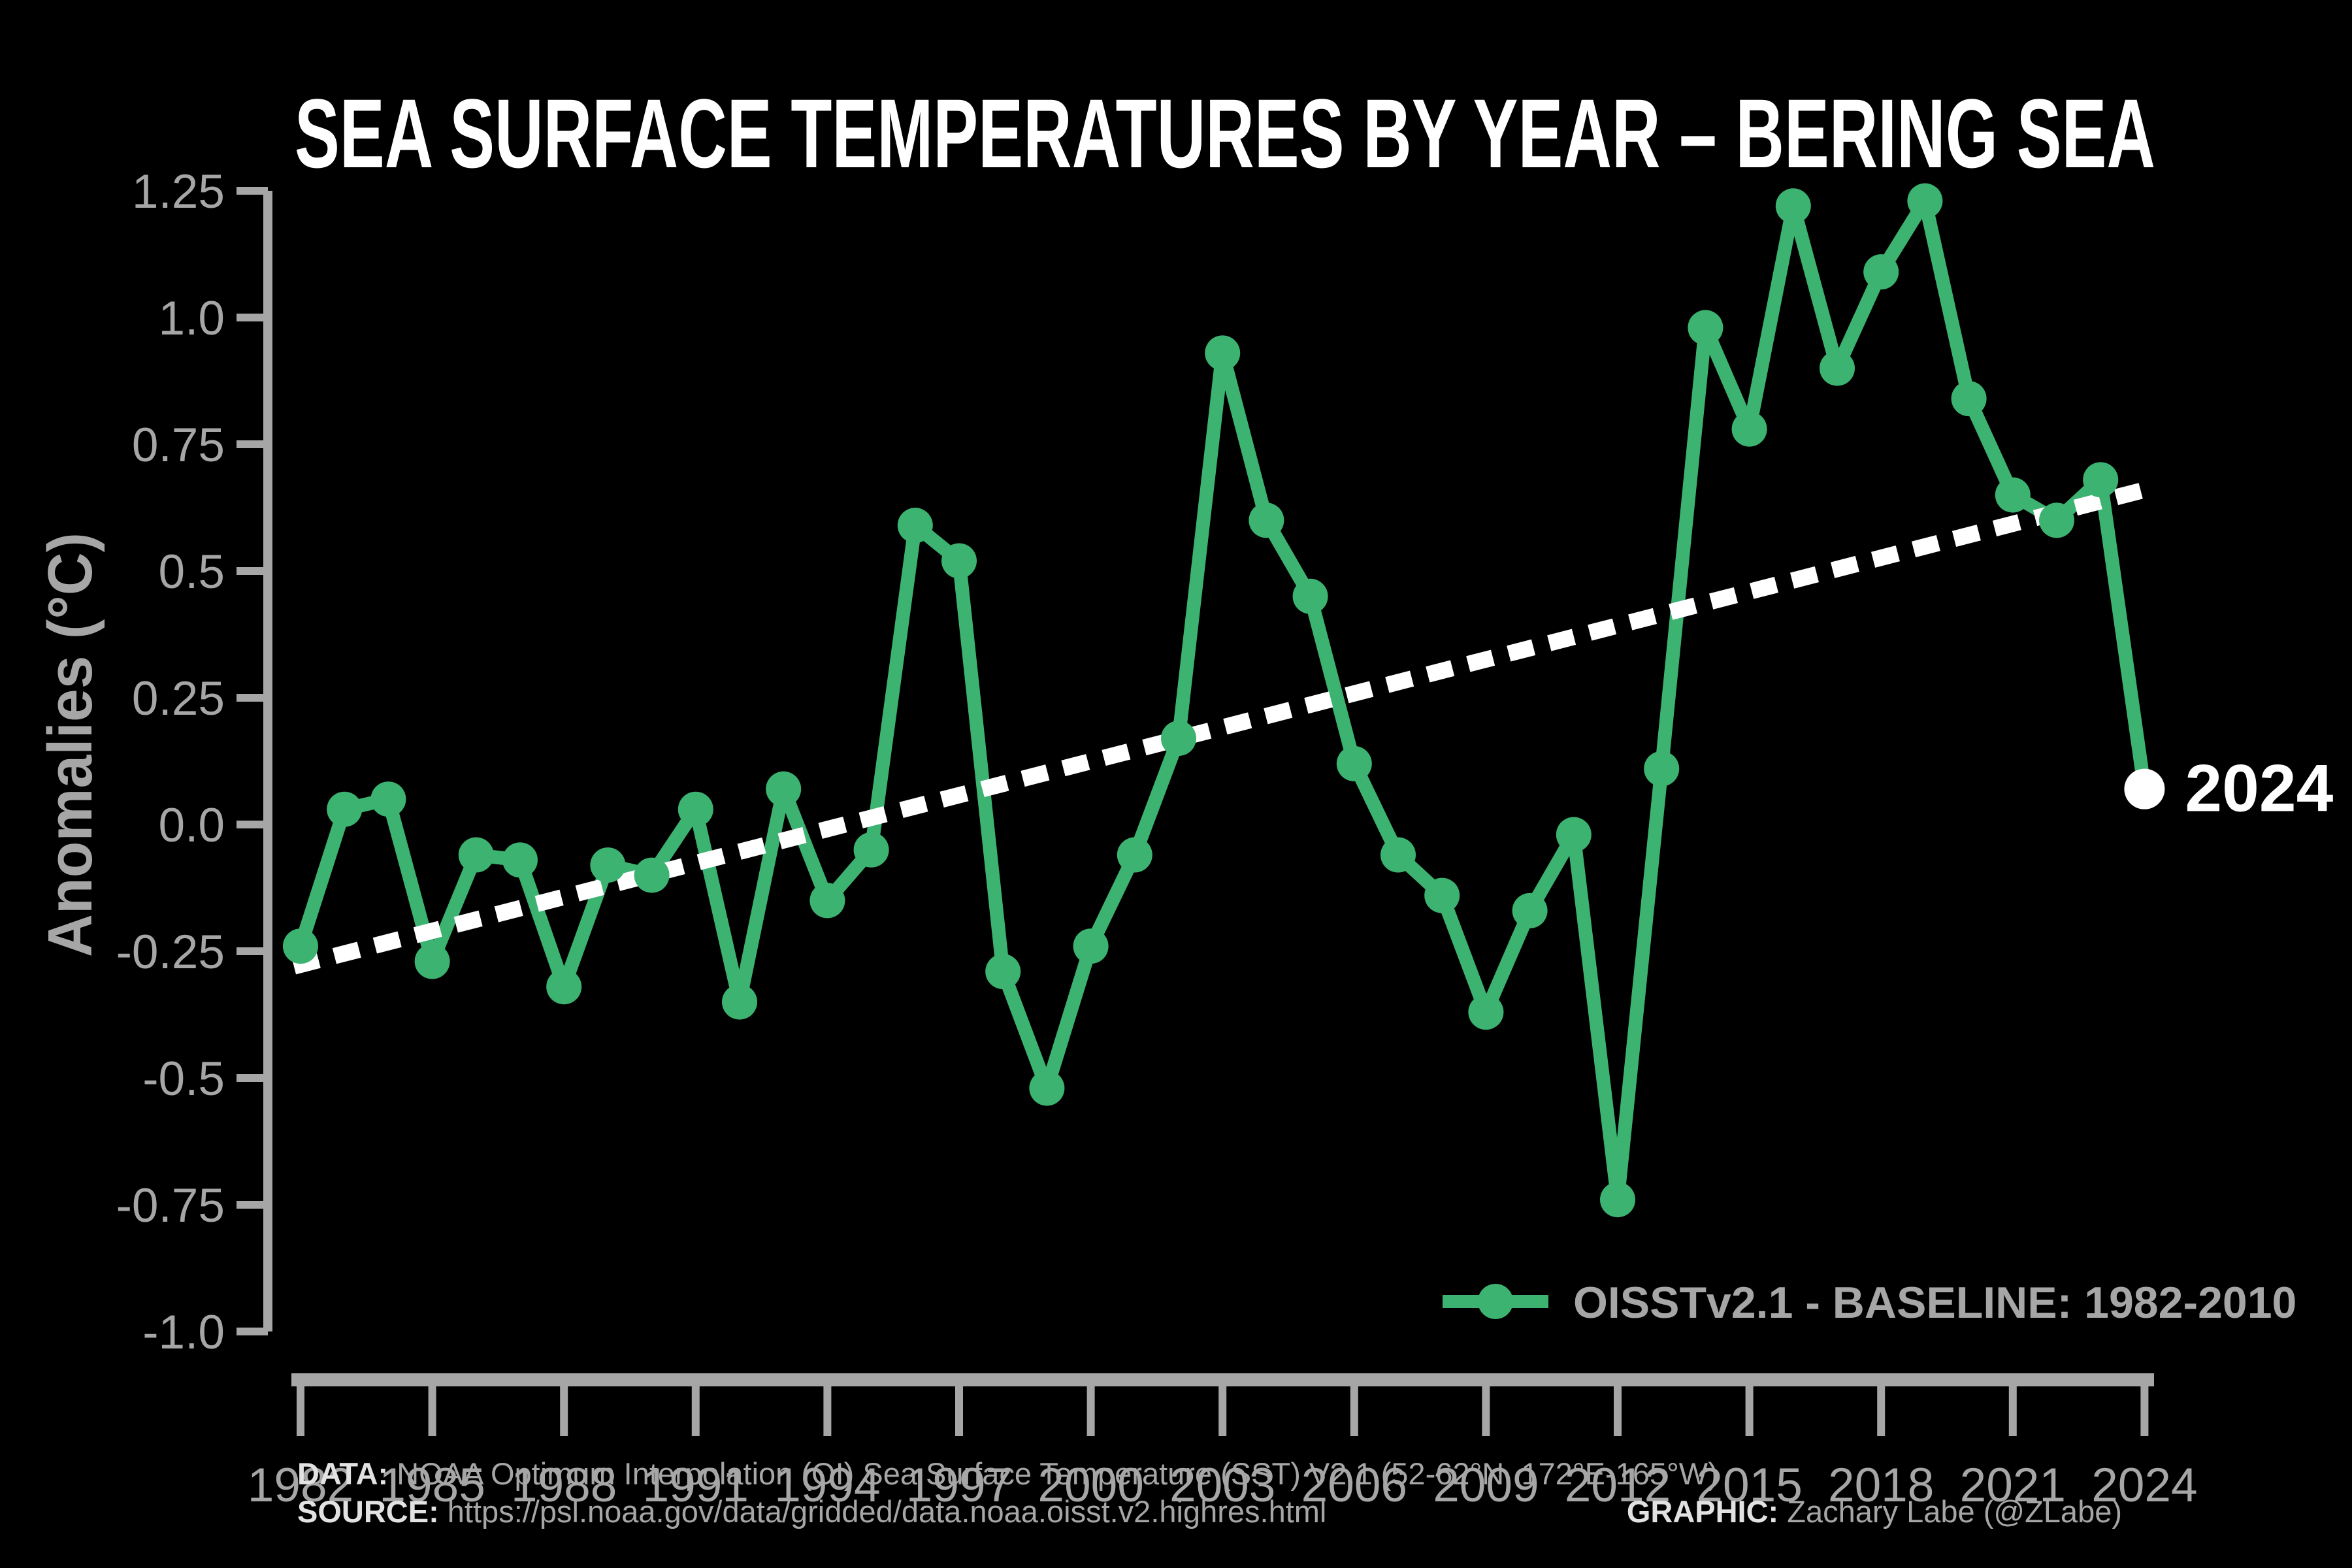  What do you see at coordinates (827, 1485) in the screenshot?
I see `x-tick-label: 1994` at bounding box center [827, 1485].